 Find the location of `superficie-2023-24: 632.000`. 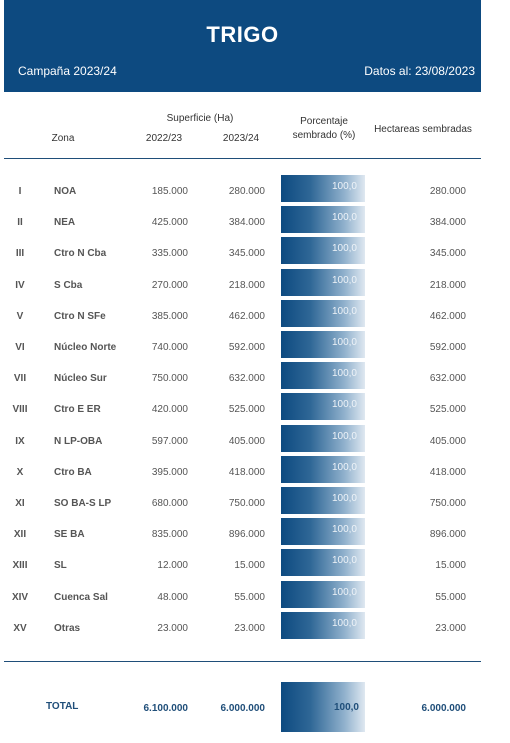

superficie-2023-24: 632.000 is located at coordinates (246, 379).